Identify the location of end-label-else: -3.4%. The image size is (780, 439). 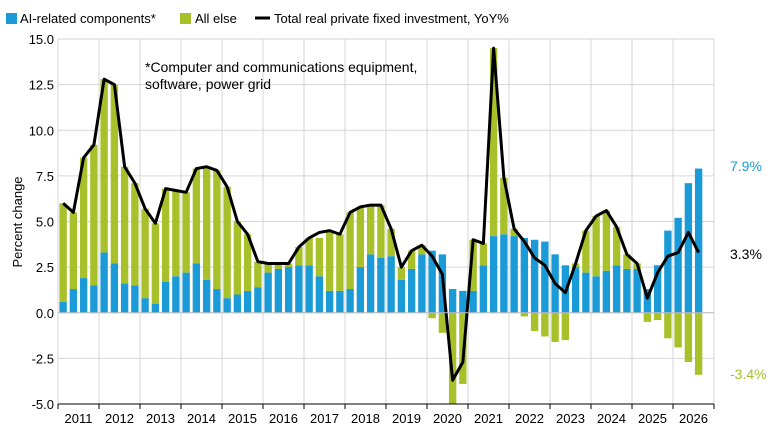
(748, 374).